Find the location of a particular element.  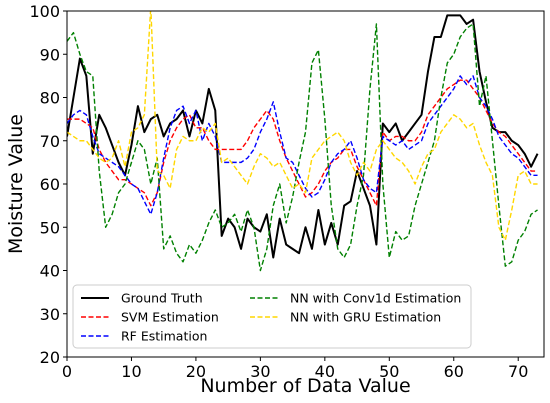

legend-label-4: NN with GRU Estimation is located at coordinates (365, 317).